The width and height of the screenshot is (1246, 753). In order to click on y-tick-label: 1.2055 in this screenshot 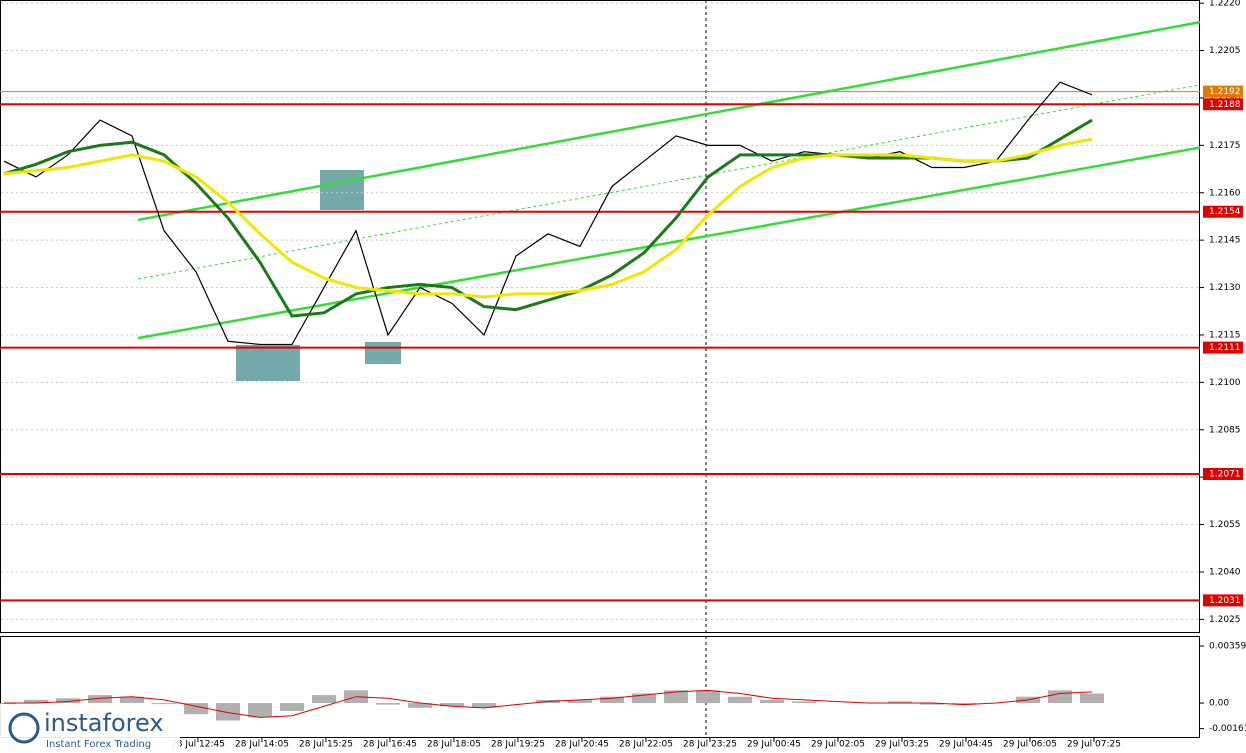, I will do `click(1225, 525)`.